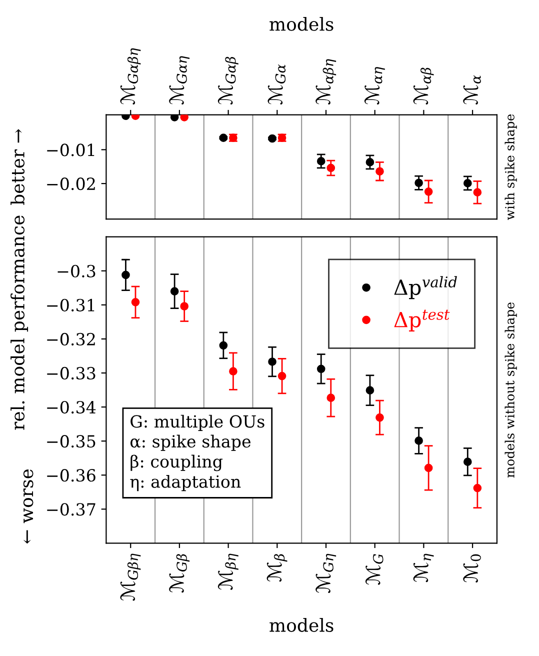  What do you see at coordinates (77, 271) in the screenshot?
I see `y-tick-label: −0.3` at bounding box center [77, 271].